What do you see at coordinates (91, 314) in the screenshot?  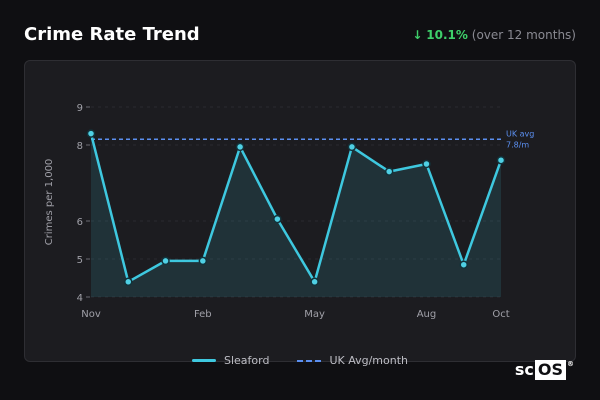 I see `x-tick-label: Nov` at bounding box center [91, 314].